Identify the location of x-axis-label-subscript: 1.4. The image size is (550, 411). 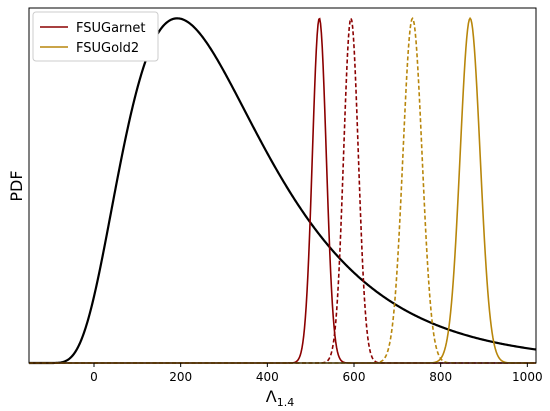
(286, 402).